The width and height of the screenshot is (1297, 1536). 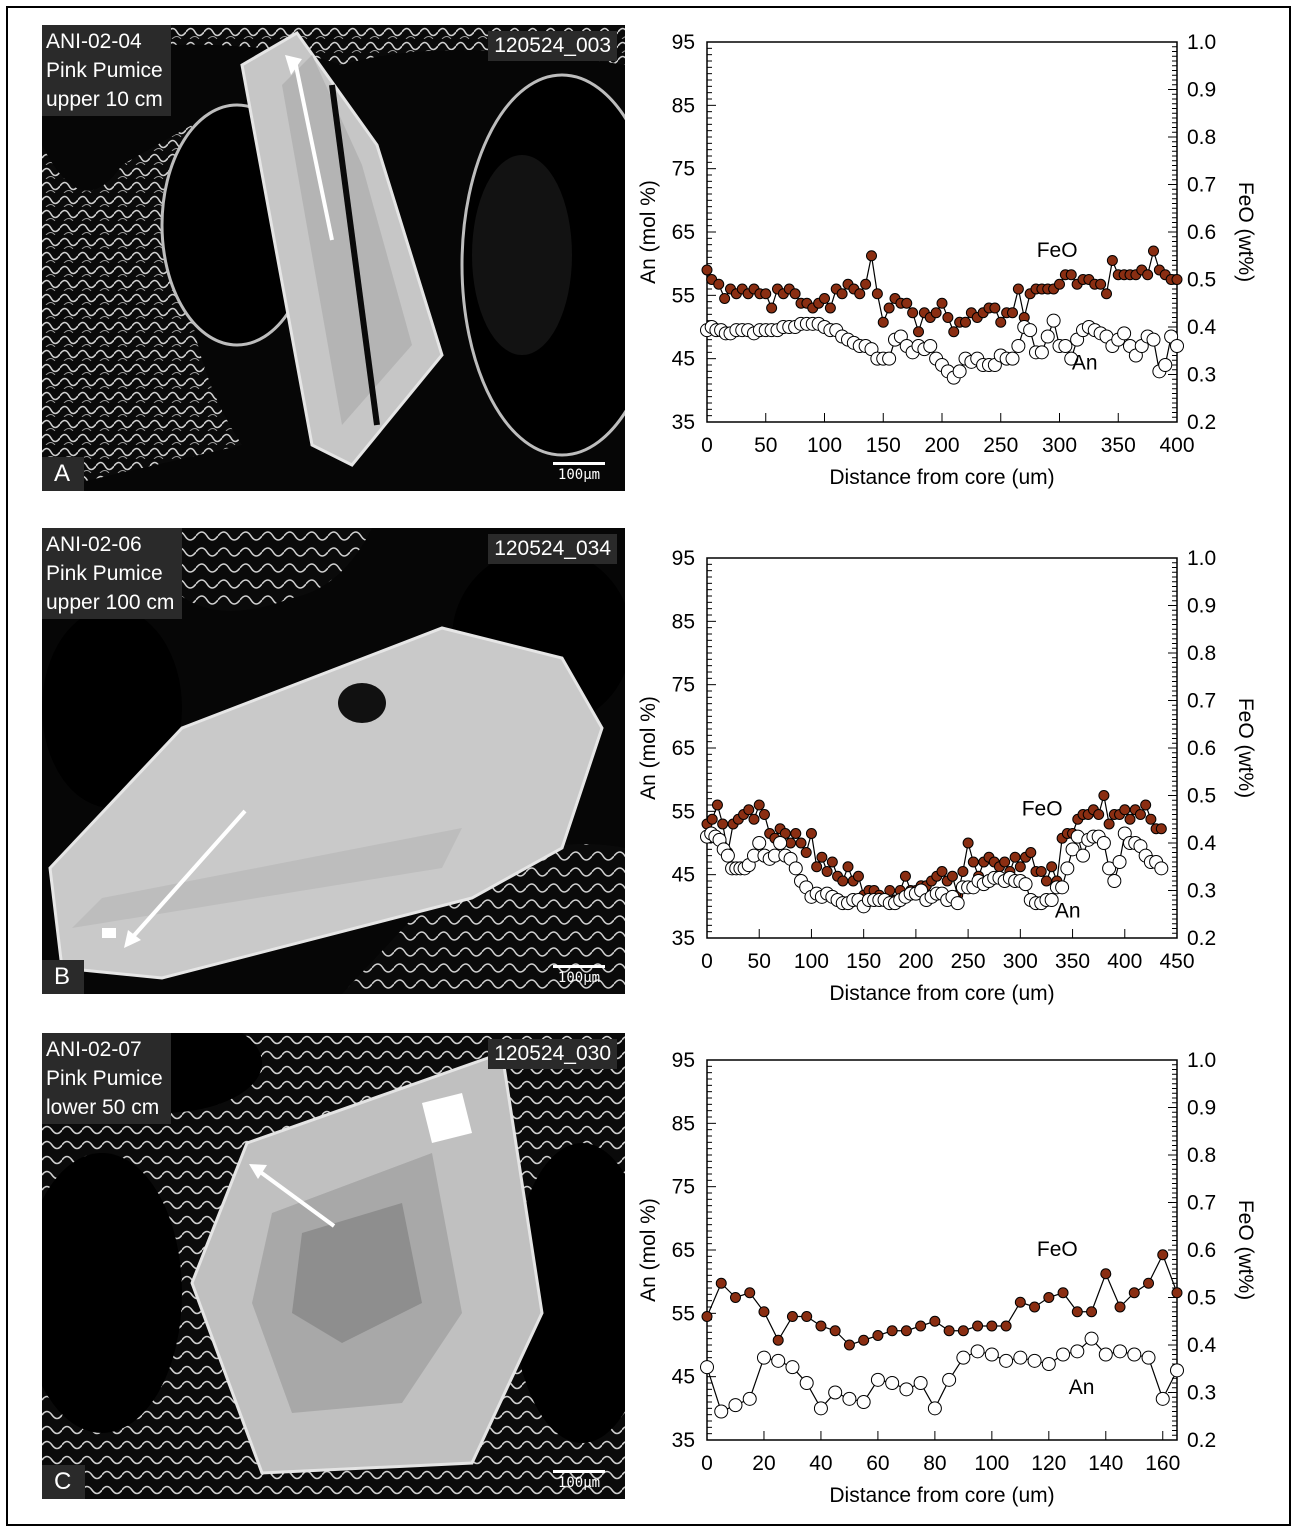 What do you see at coordinates (106, 70) in the screenshot?
I see `sample-info-a: ANI-02-04 Pink Pumice upper 10 cm` at bounding box center [106, 70].